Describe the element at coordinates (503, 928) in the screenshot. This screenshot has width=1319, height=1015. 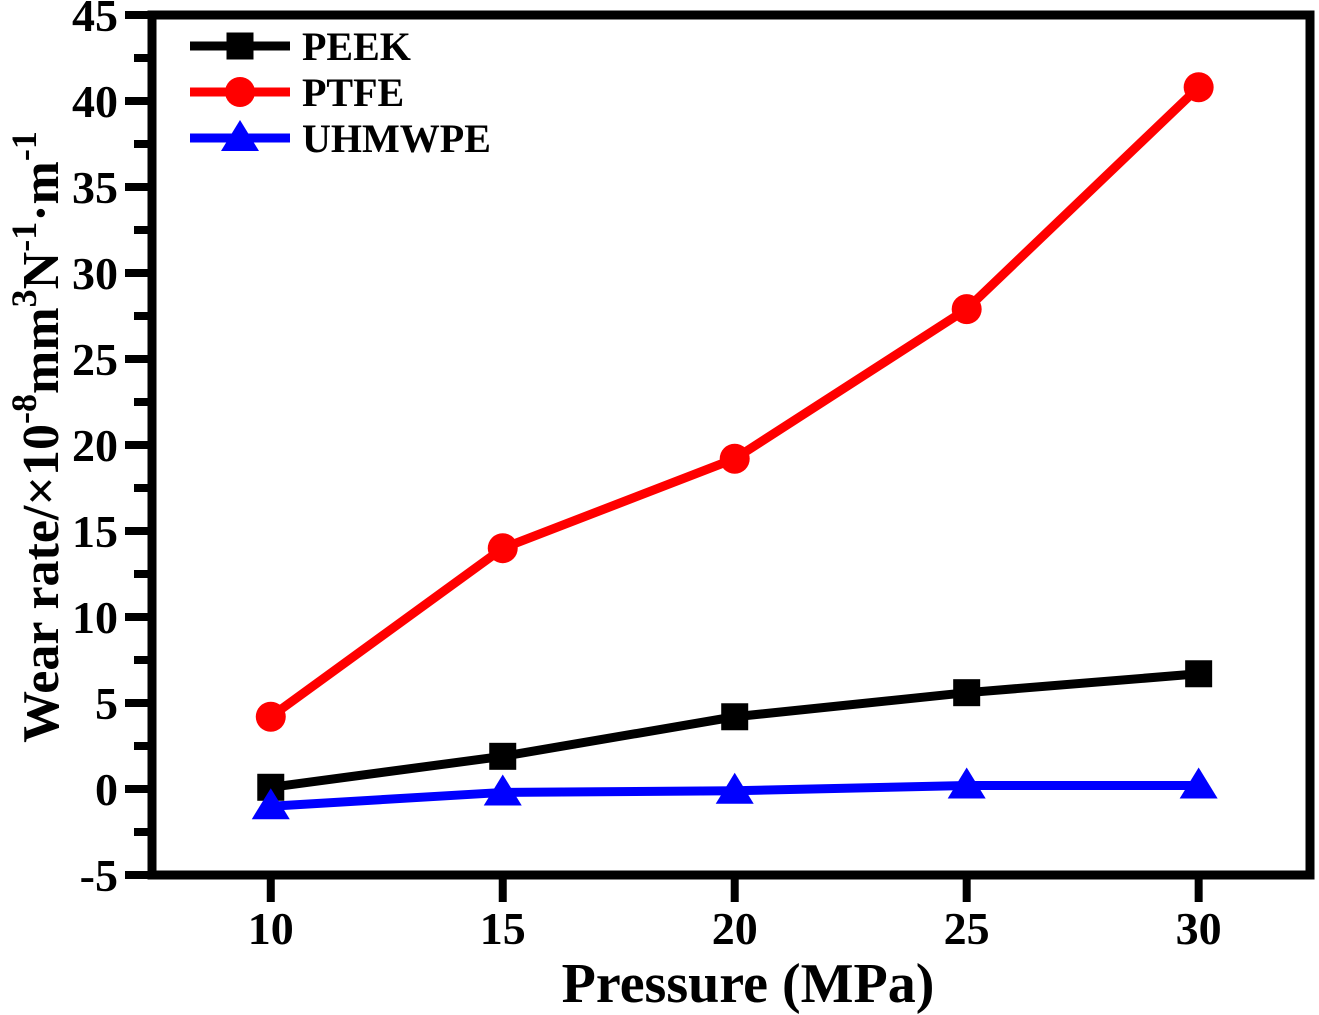
I see `x-tick-label: 15` at that location.